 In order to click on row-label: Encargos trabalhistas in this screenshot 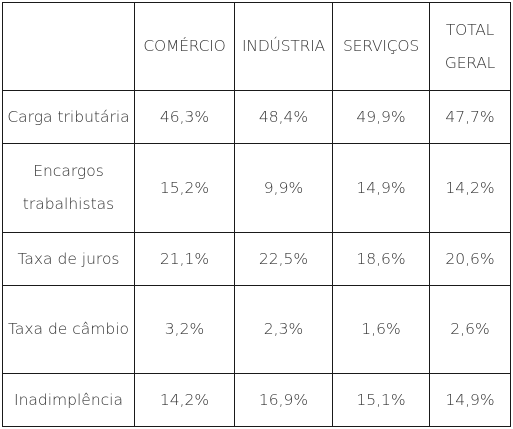, I will do `click(68, 188)`.